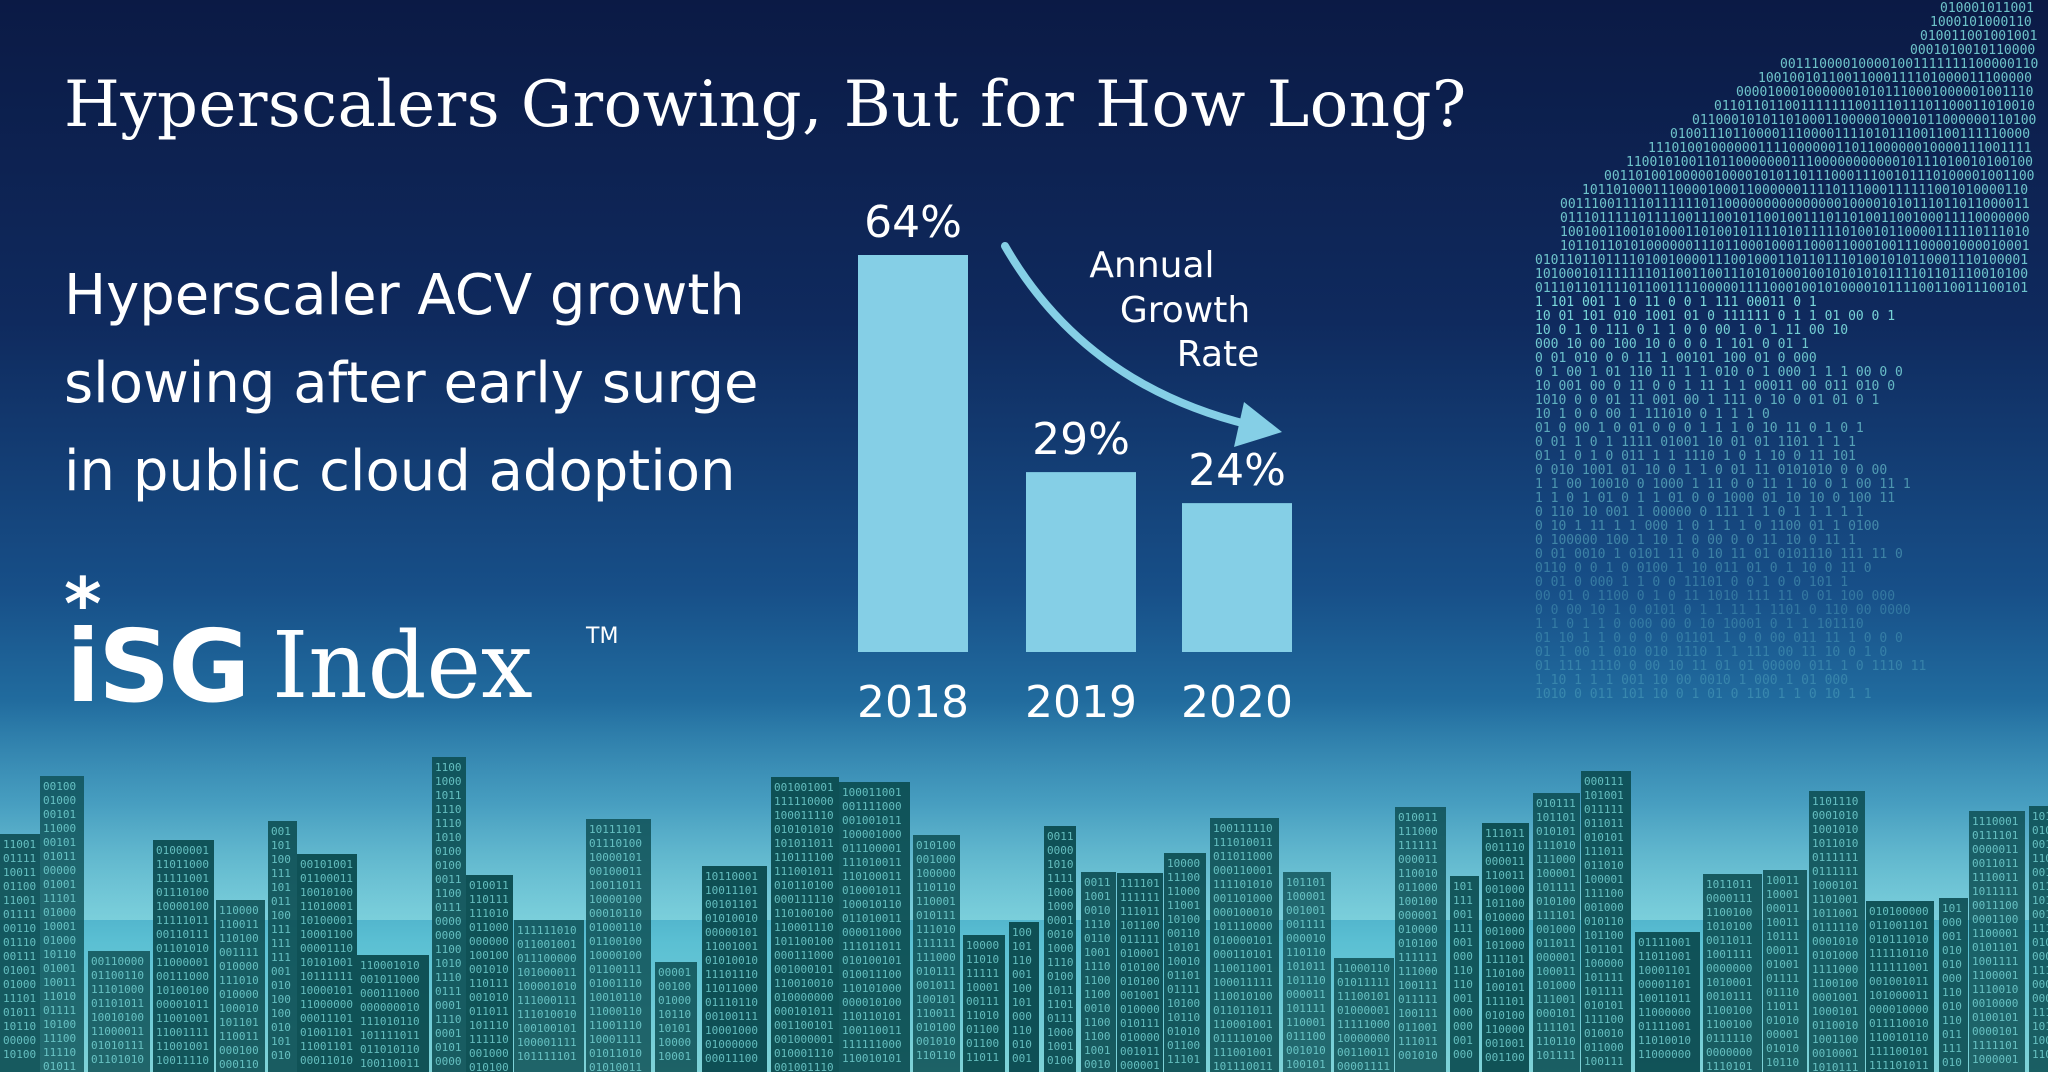 The width and height of the screenshot is (2048, 1072). What do you see at coordinates (1097, 994) in the screenshot?
I see `svg-text: 1100` at bounding box center [1097, 994].